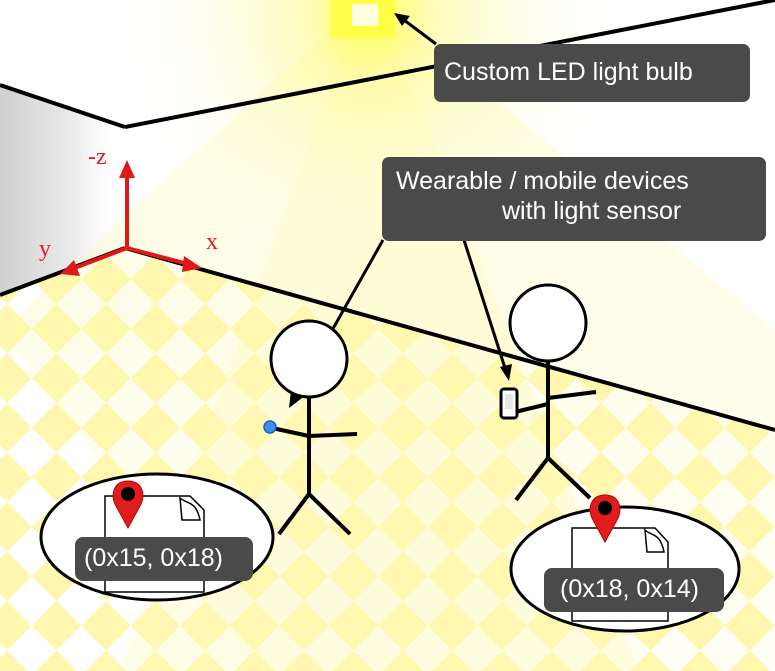 This screenshot has height=671, width=775. I want to click on location-coordinates-left: (0x15, 0x18), so click(164, 559).